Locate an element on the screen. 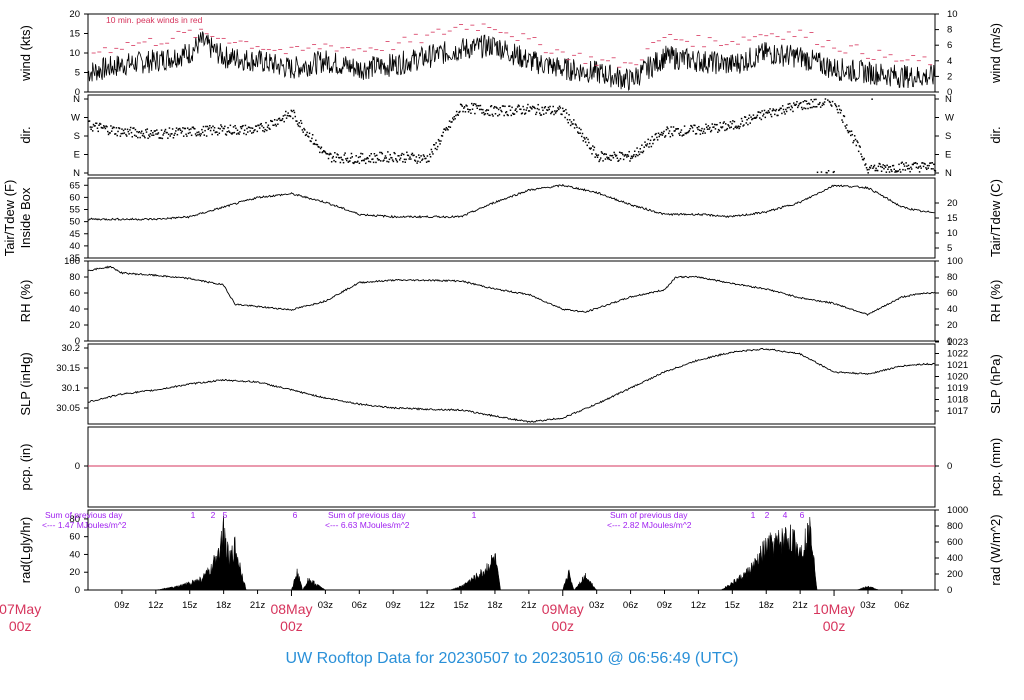 The width and height of the screenshot is (1024, 700). rh-right-tick-label: 100 is located at coordinates (955, 261).